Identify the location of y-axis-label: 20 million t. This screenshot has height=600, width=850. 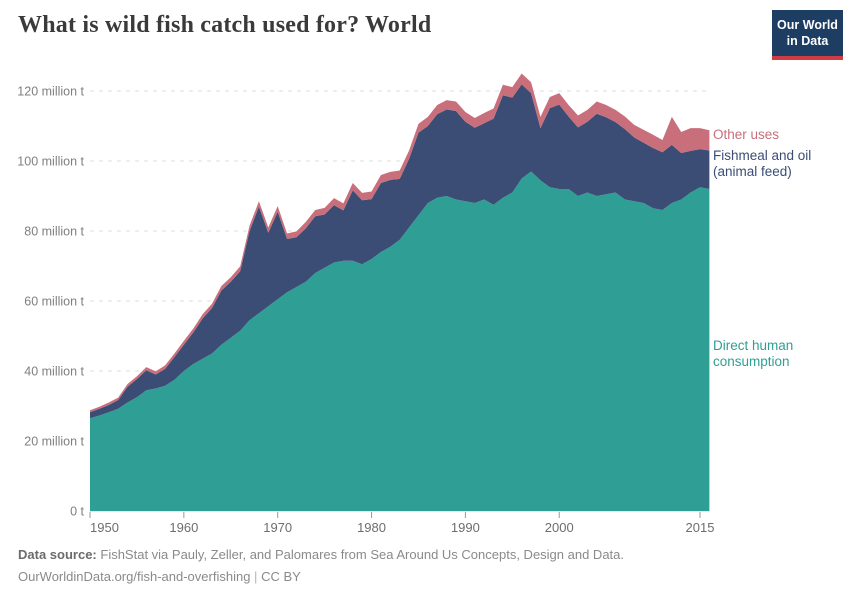
(54, 442).